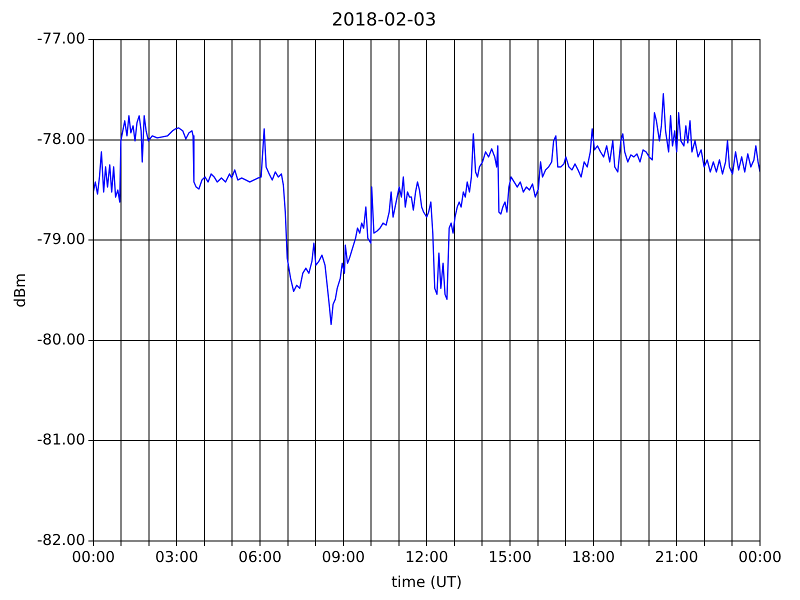  What do you see at coordinates (61, 38) in the screenshot?
I see `y-tick-label: -77.00` at bounding box center [61, 38].